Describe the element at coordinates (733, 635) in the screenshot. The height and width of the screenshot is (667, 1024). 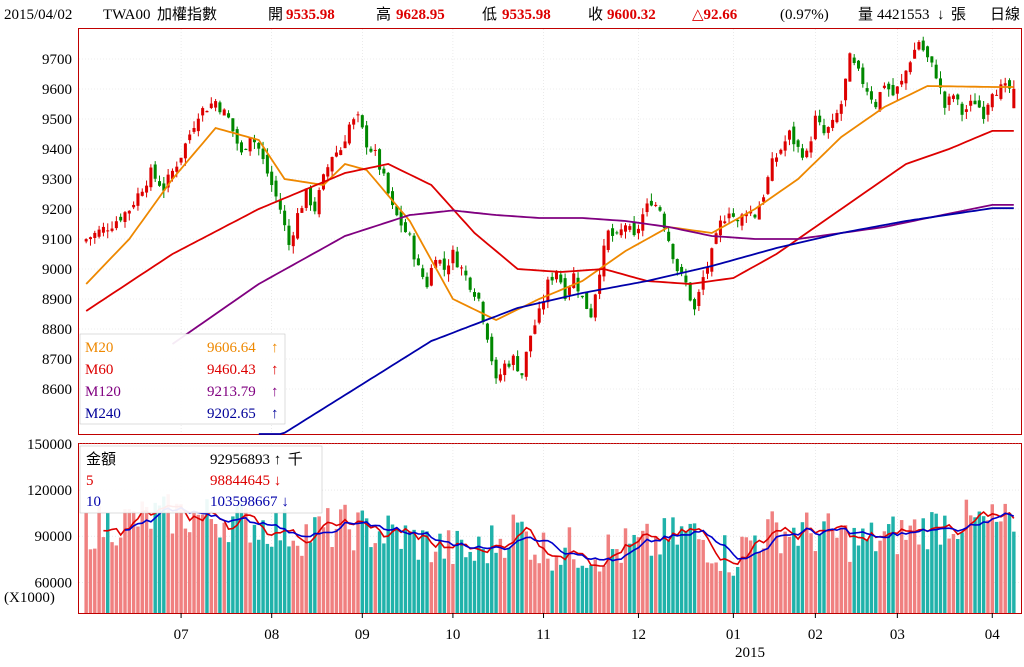
I see `x-tick-label: 01` at that location.